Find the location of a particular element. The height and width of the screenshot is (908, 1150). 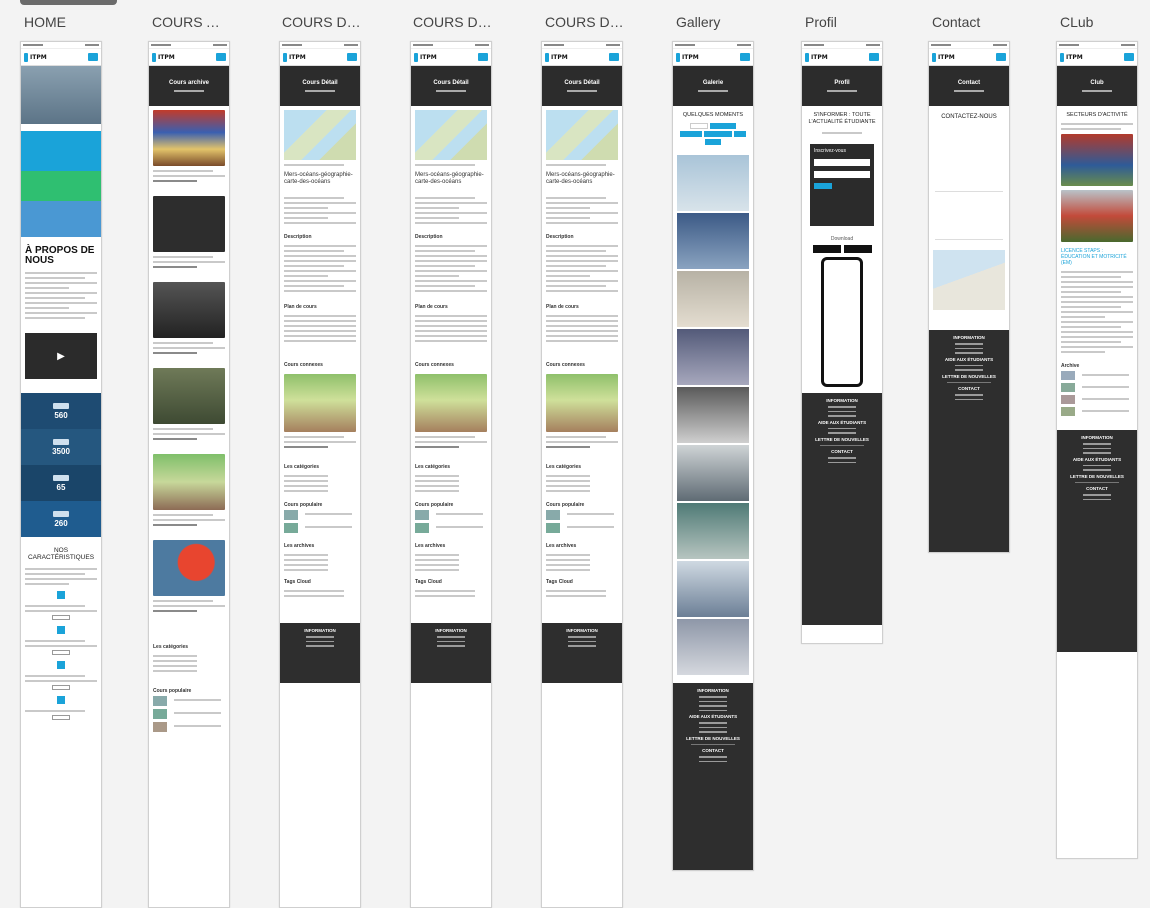

stat-block: 3500 is located at coordinates (61, 447).